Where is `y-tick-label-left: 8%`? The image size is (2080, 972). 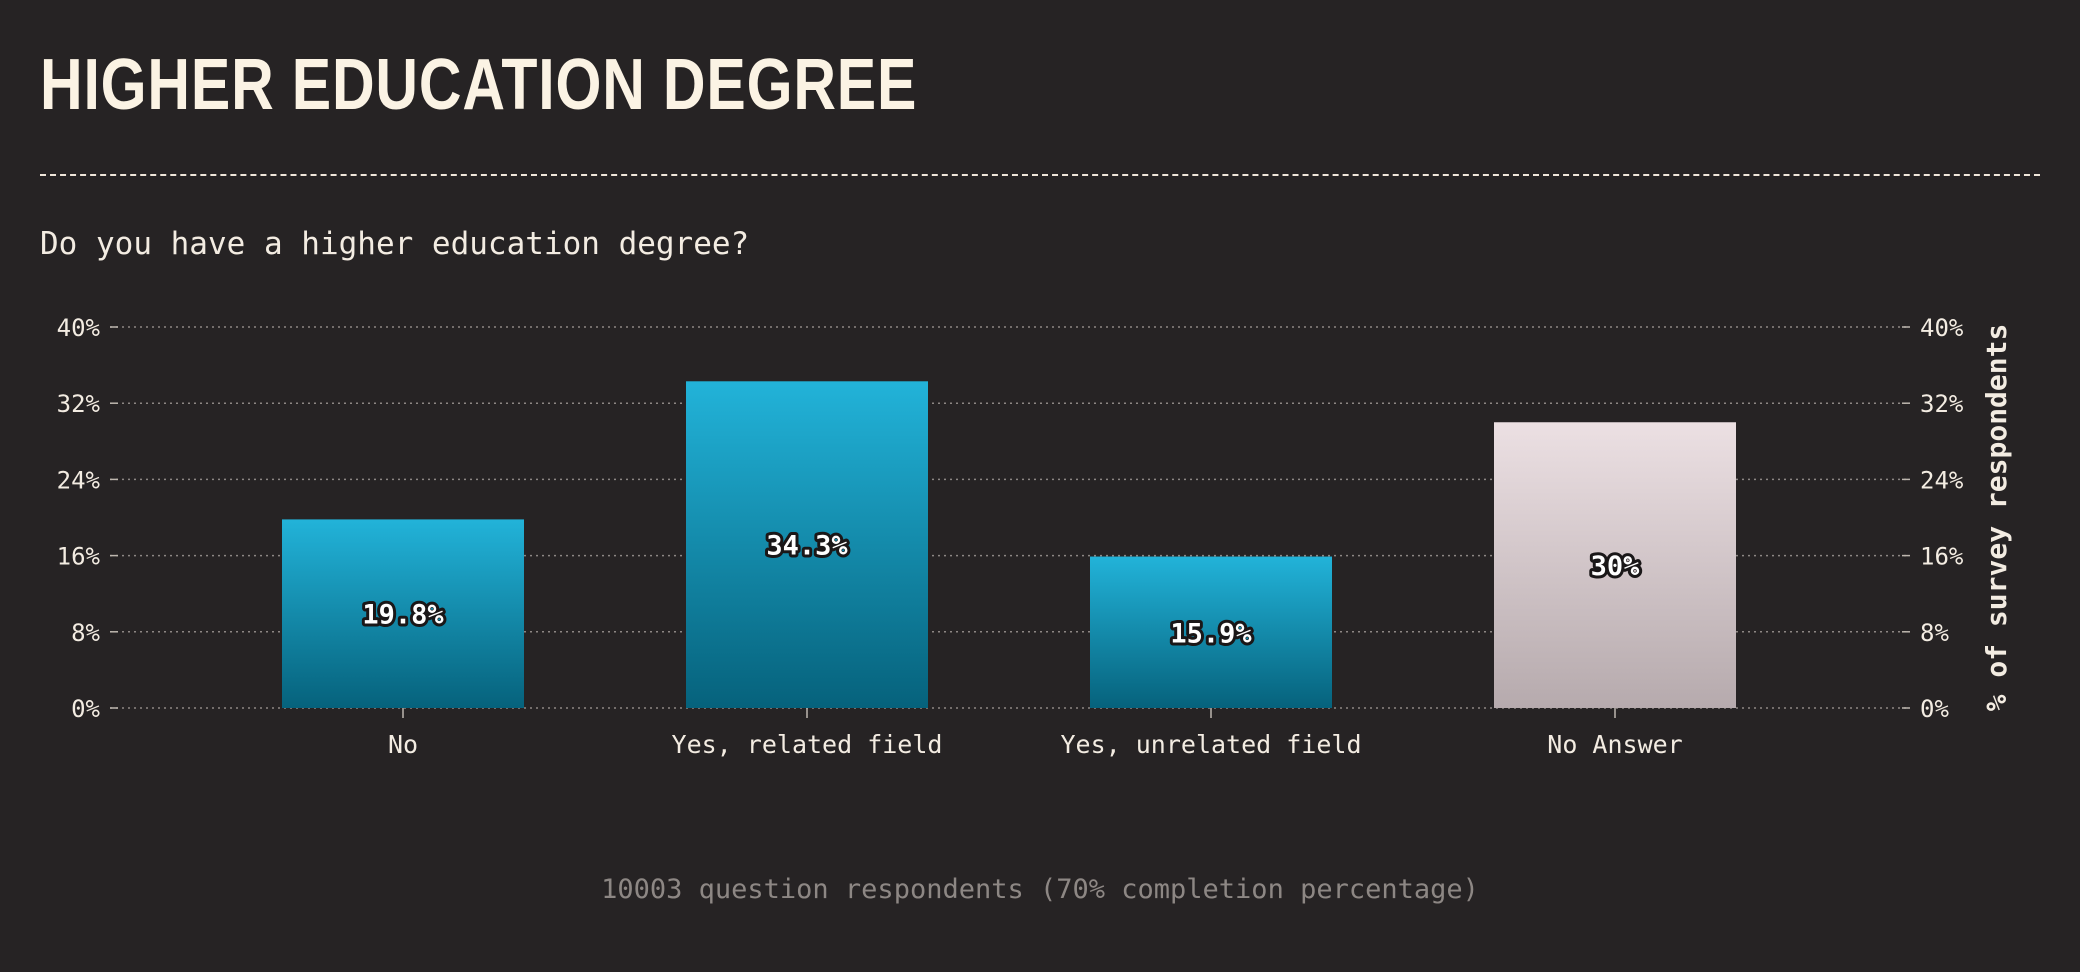
y-tick-label-left: 8% is located at coordinates (85, 633).